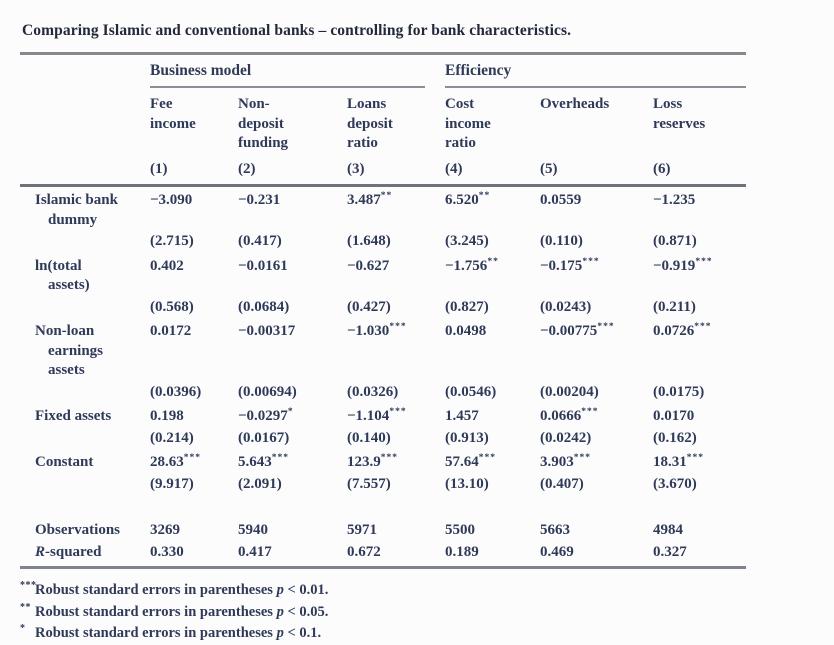  What do you see at coordinates (569, 416) in the screenshot?
I see `coefficient-cell: 0.0666***` at bounding box center [569, 416].